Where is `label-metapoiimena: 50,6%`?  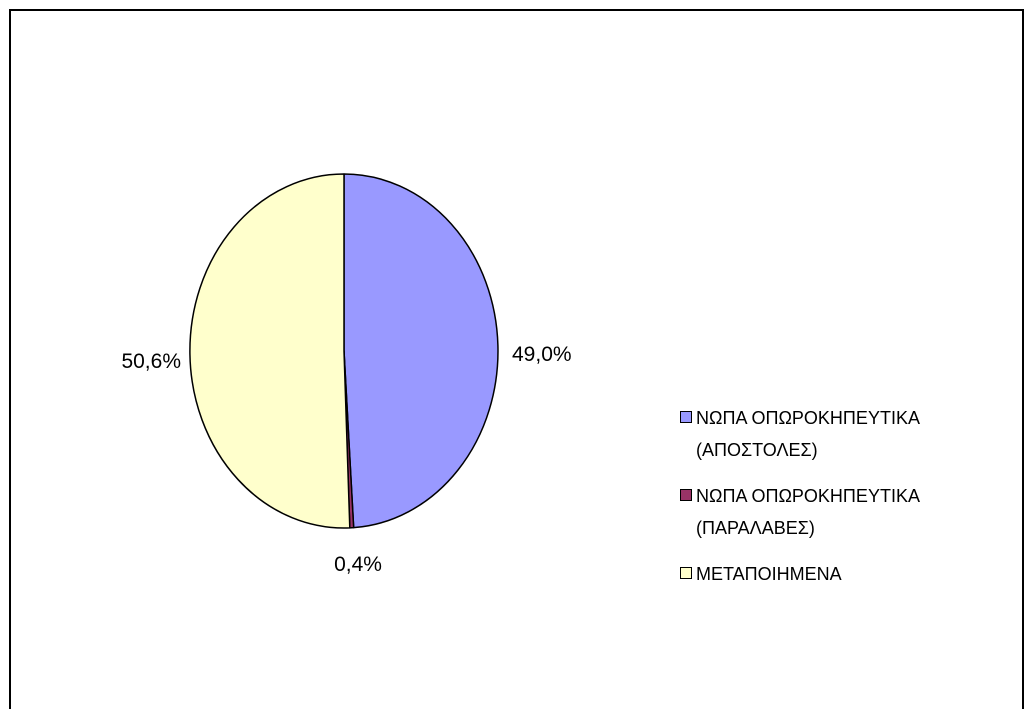
label-metapoiimena: 50,6% is located at coordinates (151, 361).